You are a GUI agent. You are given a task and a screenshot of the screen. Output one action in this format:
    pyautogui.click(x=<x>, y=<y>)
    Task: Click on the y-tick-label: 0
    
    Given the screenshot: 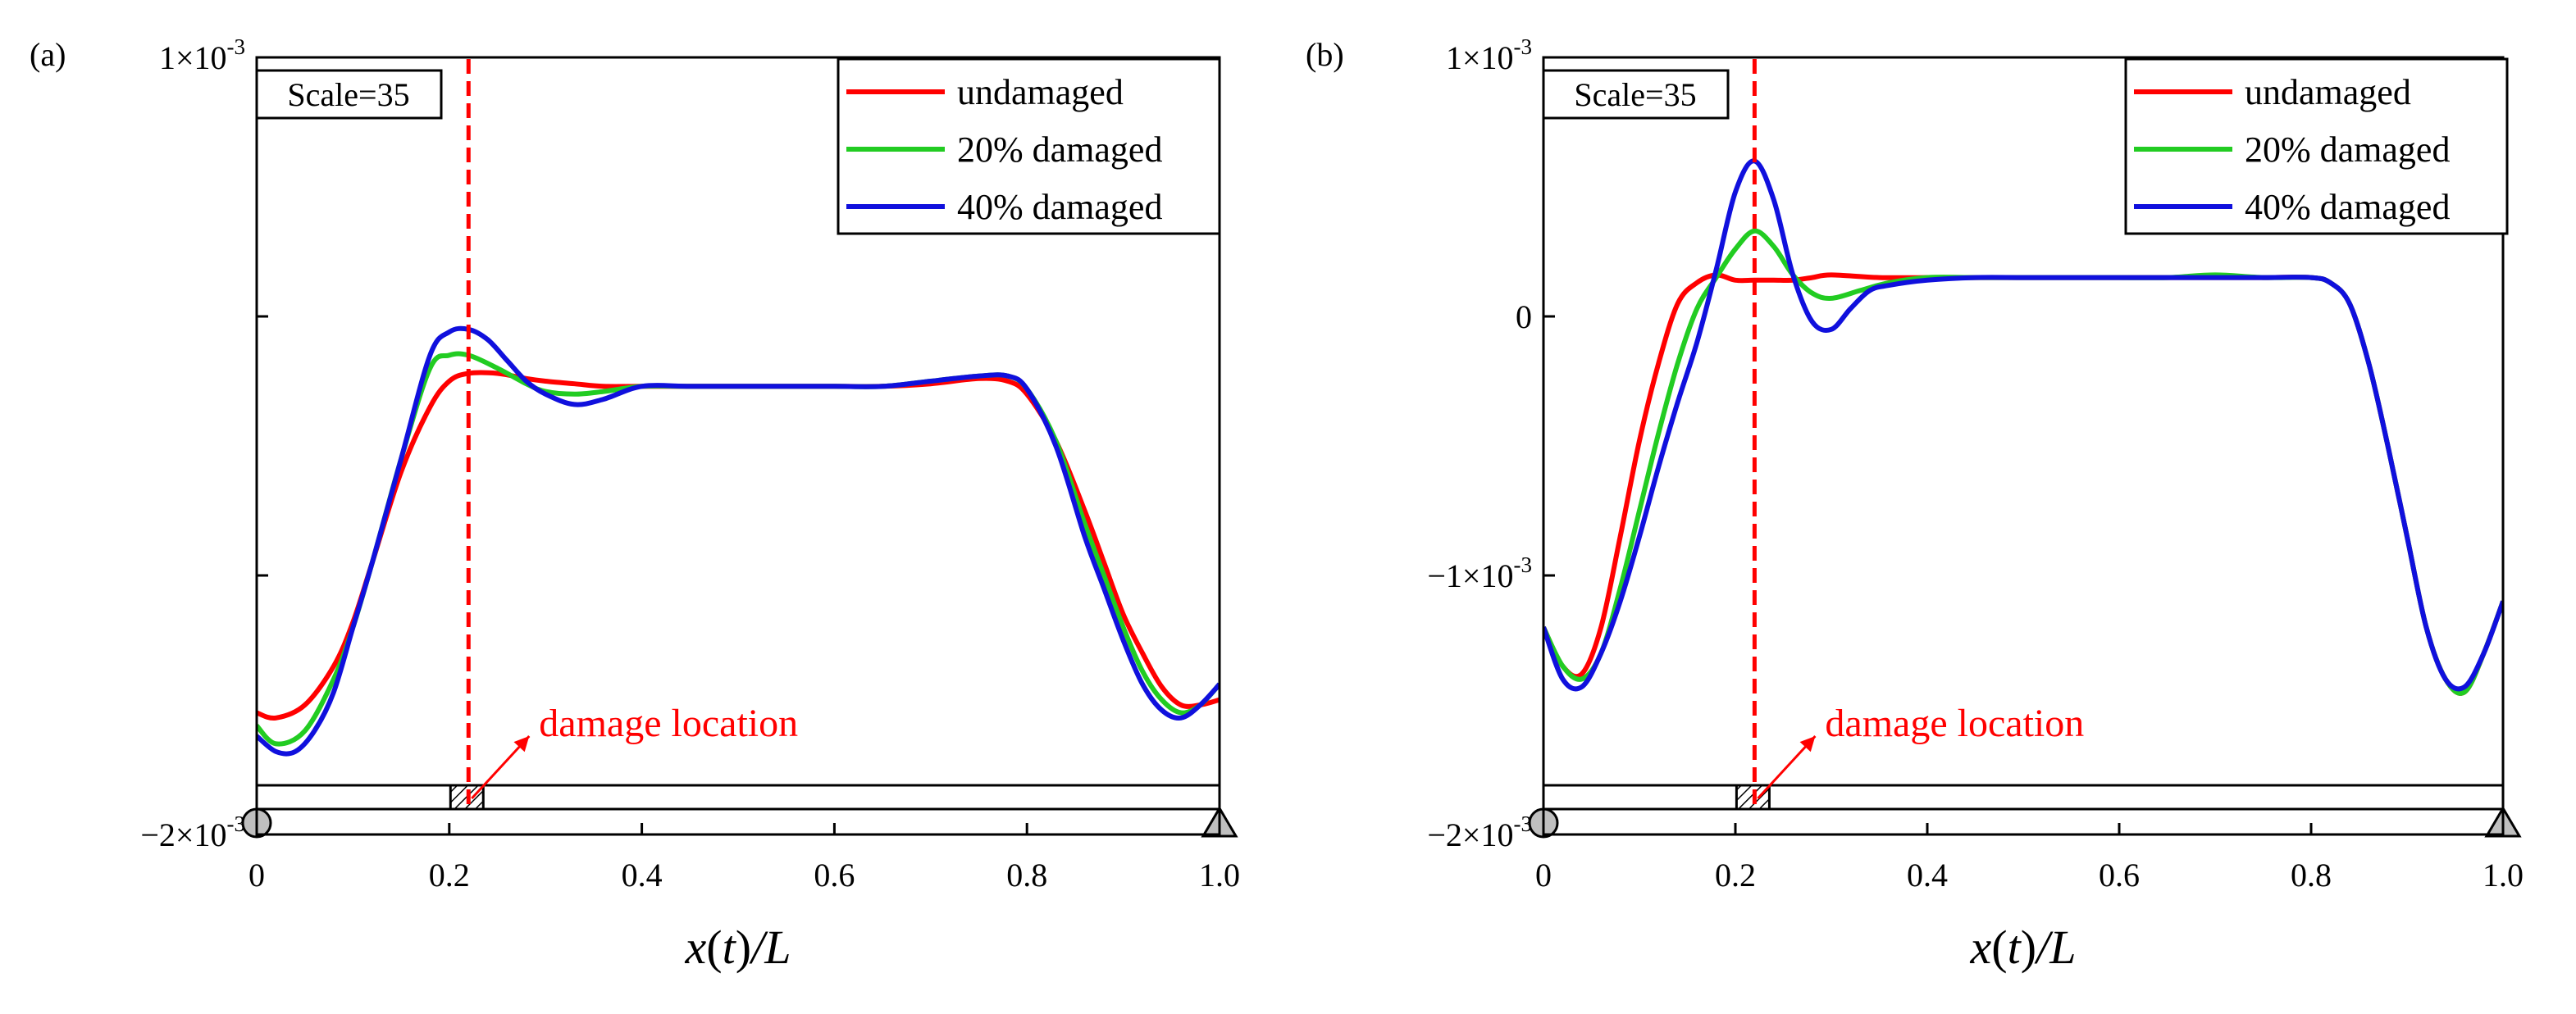 What is the action you would take?
    pyautogui.click(x=1524, y=316)
    